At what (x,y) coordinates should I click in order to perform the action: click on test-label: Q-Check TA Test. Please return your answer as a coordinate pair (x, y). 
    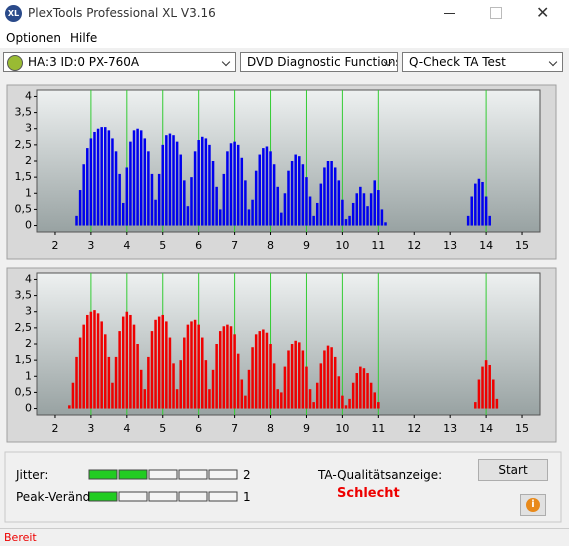
    Looking at the image, I should click on (457, 62).